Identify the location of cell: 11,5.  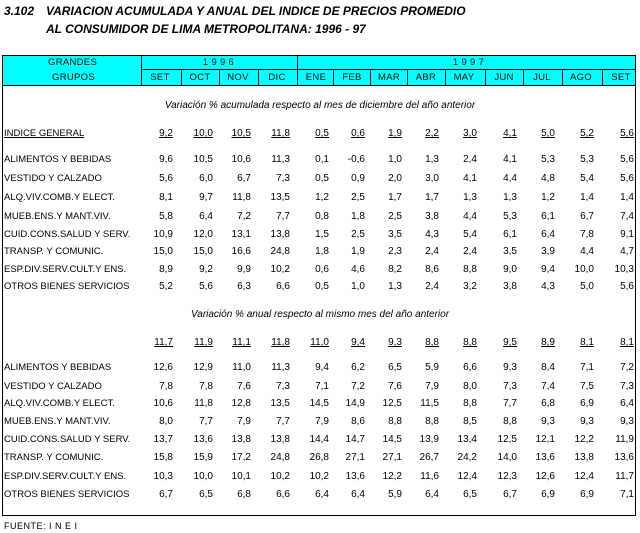
(429, 403).